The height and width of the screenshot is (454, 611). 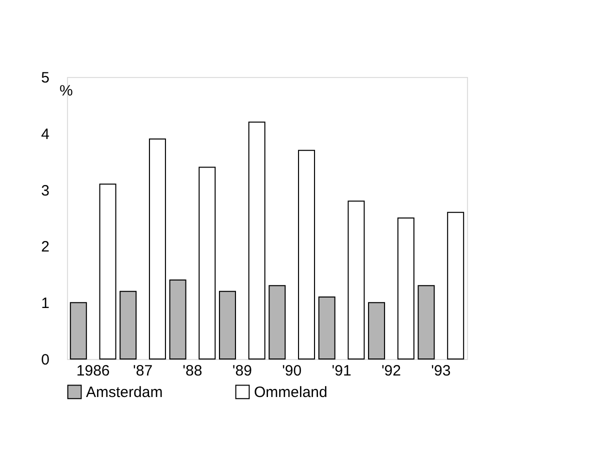 I want to click on legend-label: Amsterdam, so click(x=124, y=392).